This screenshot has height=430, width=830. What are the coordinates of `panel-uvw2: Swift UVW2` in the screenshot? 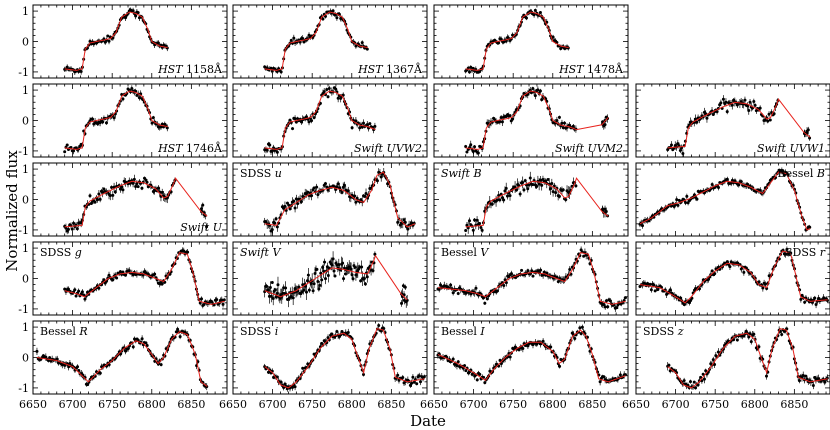 It's located at (330, 120).